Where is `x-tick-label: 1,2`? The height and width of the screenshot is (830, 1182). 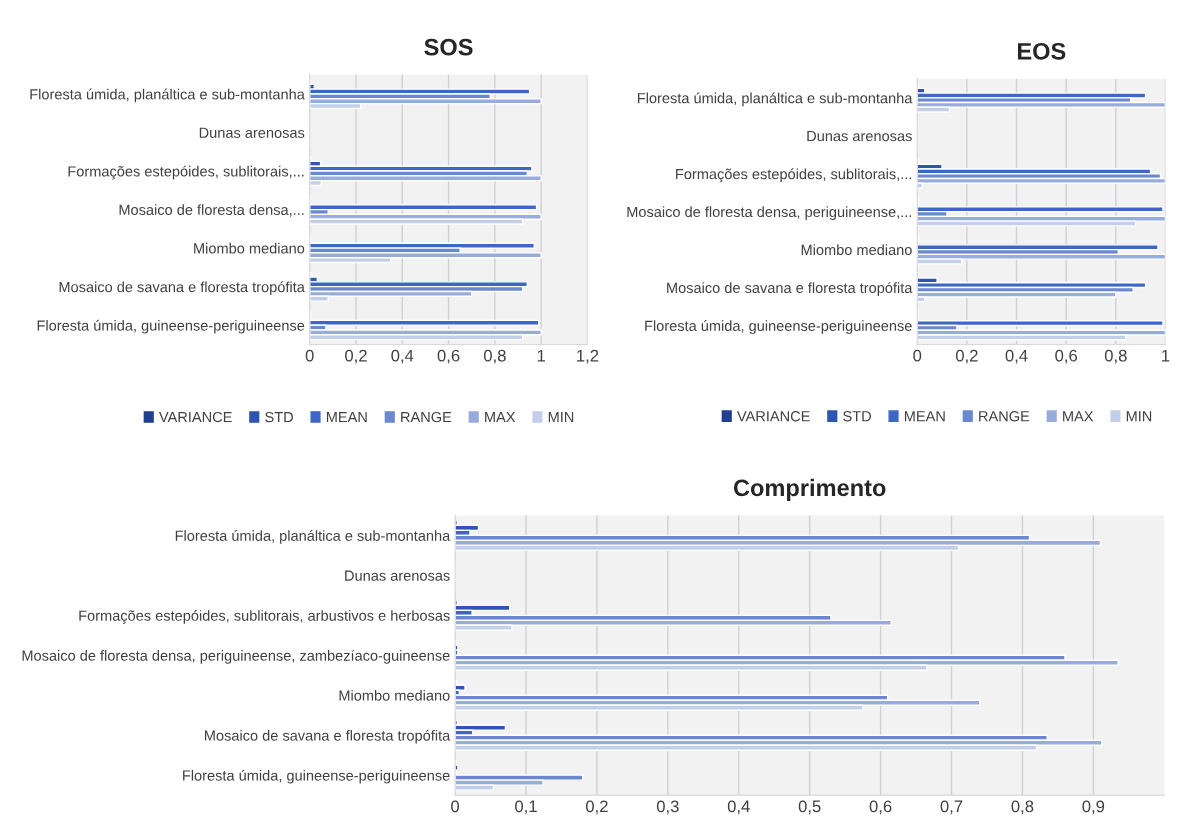 x-tick-label: 1,2 is located at coordinates (588, 356).